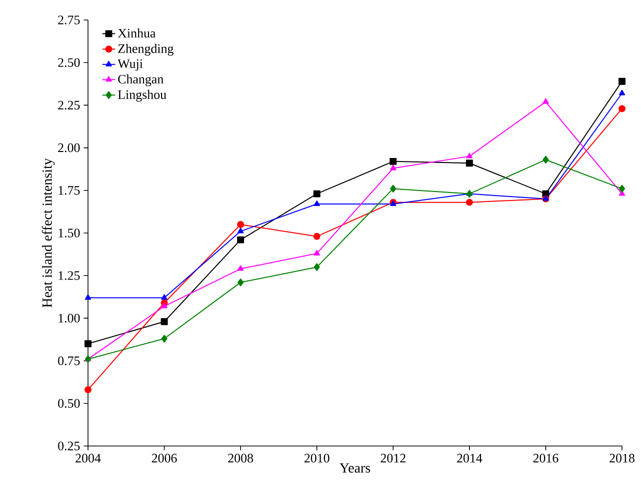  I want to click on y-tick-label: 1.25, so click(69, 275).